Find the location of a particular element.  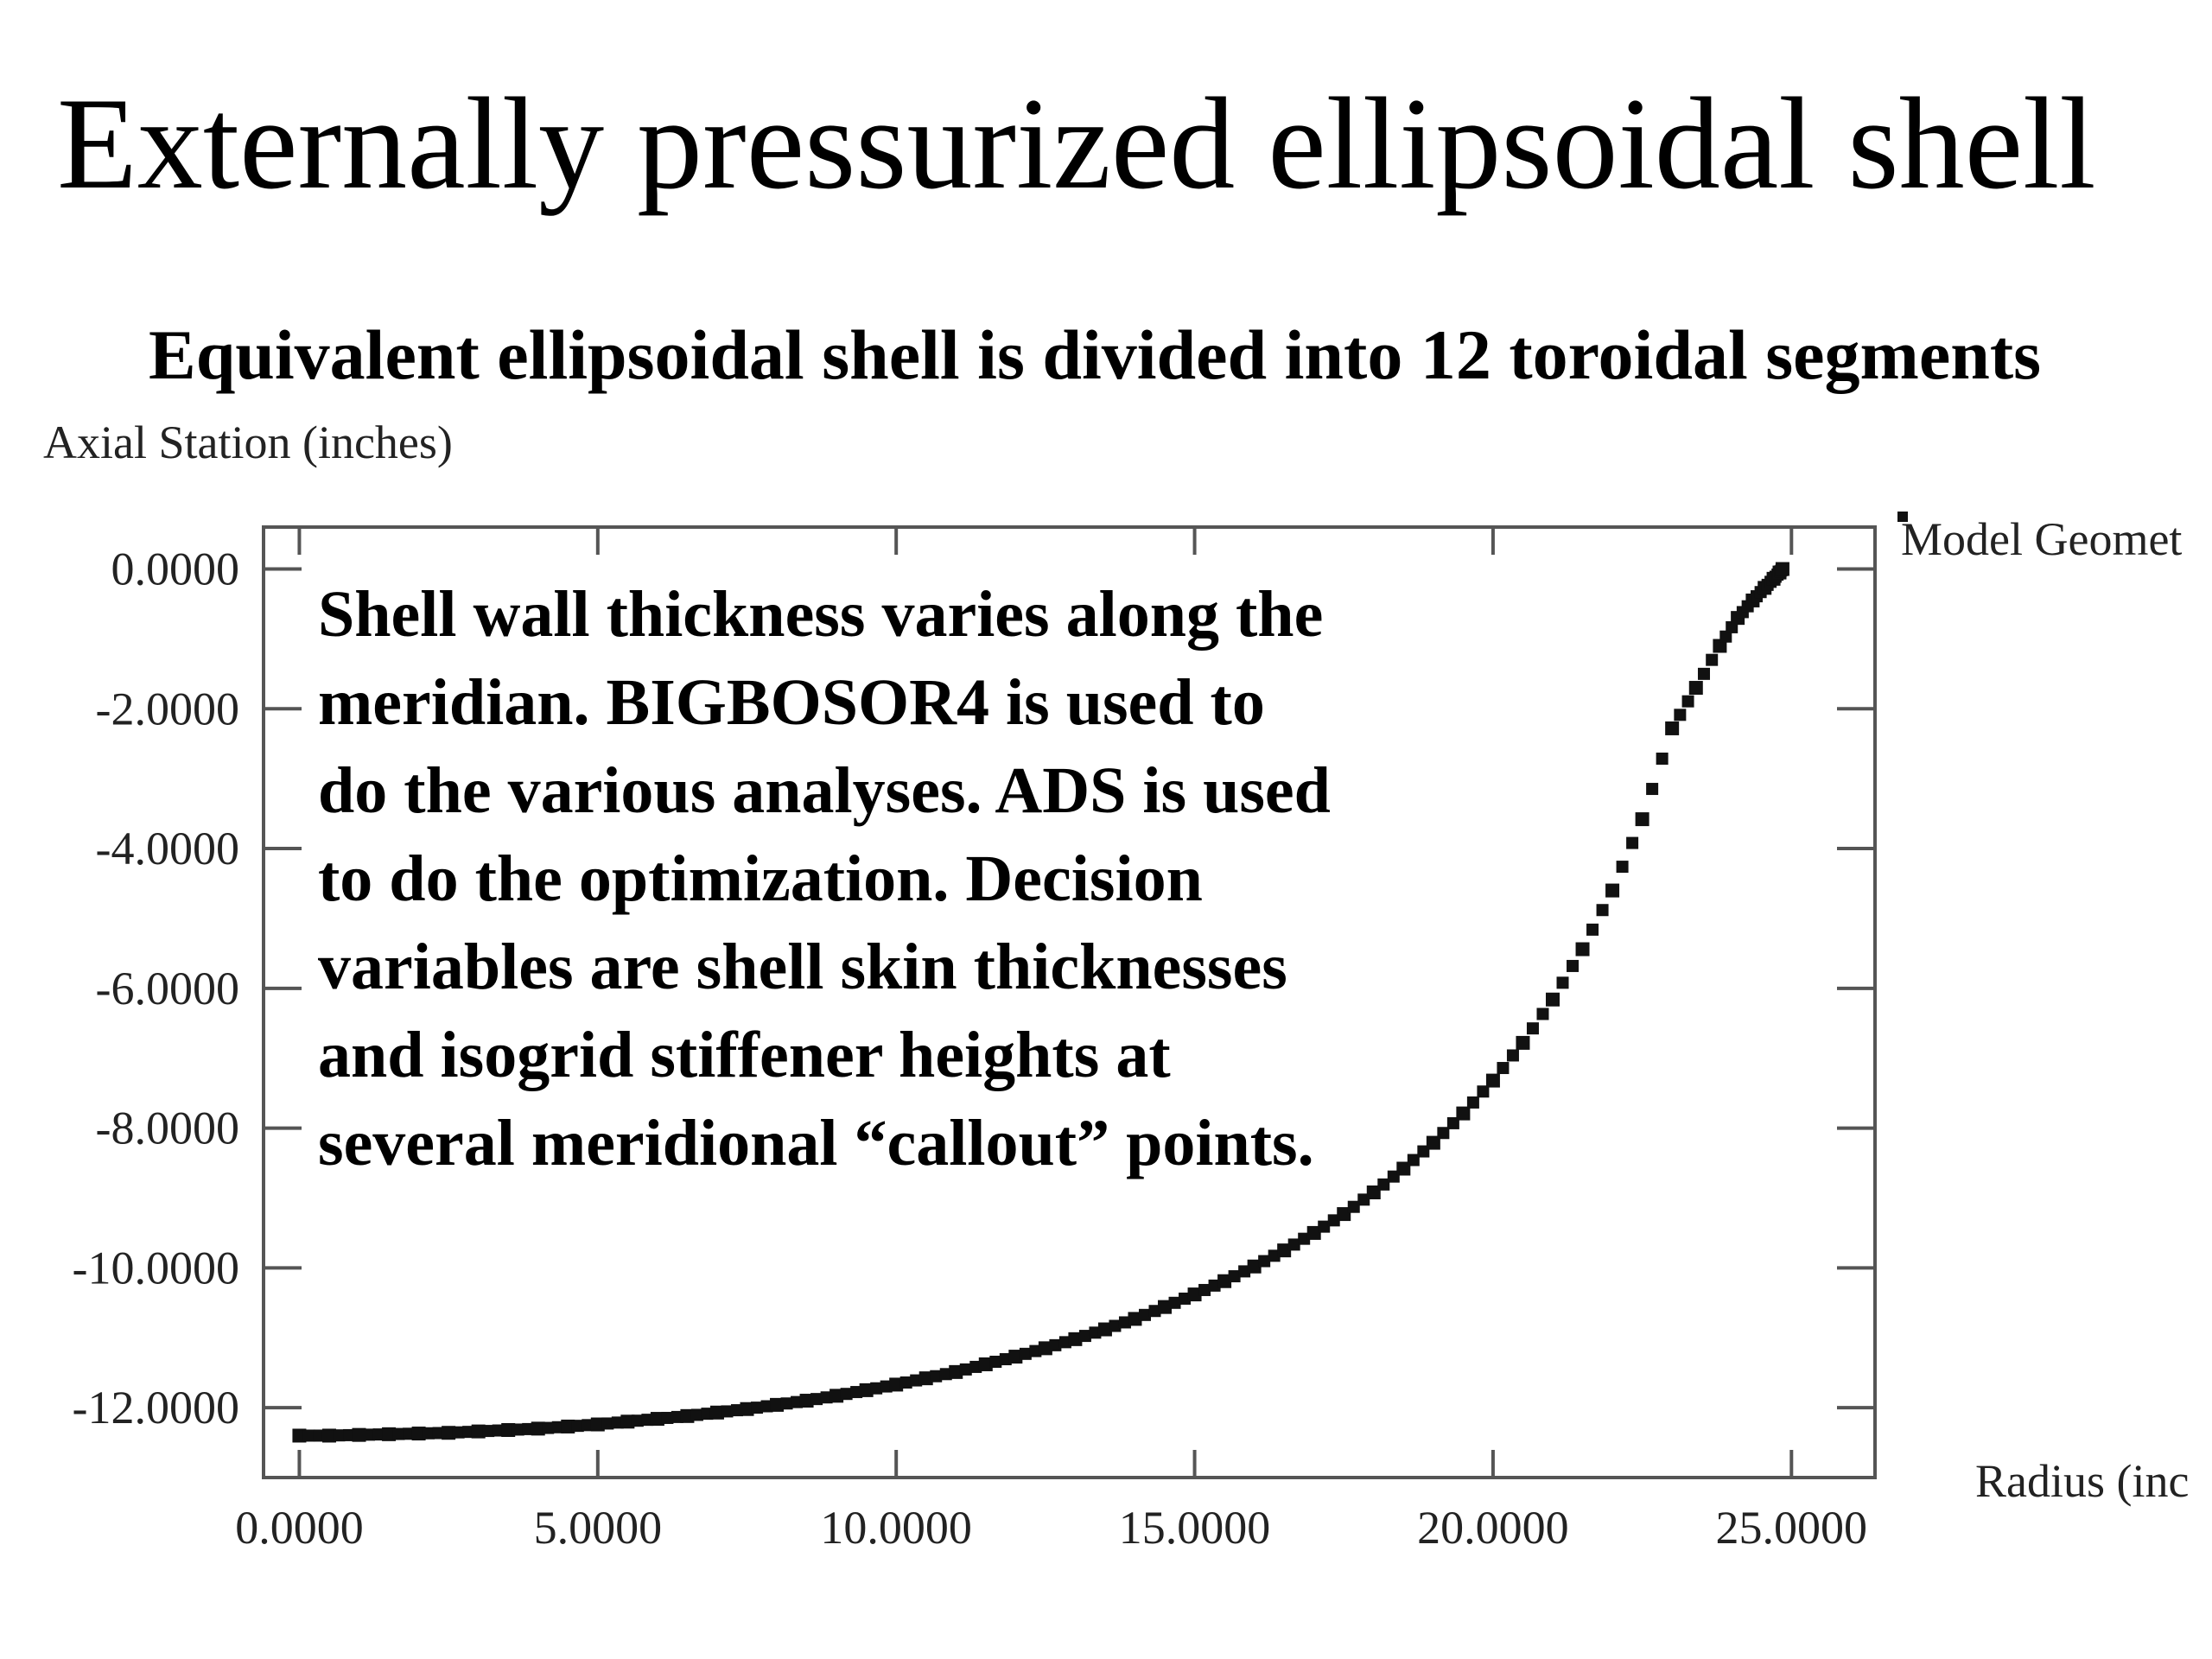

x-axis-label: Radius (inc is located at coordinates (2082, 1481).